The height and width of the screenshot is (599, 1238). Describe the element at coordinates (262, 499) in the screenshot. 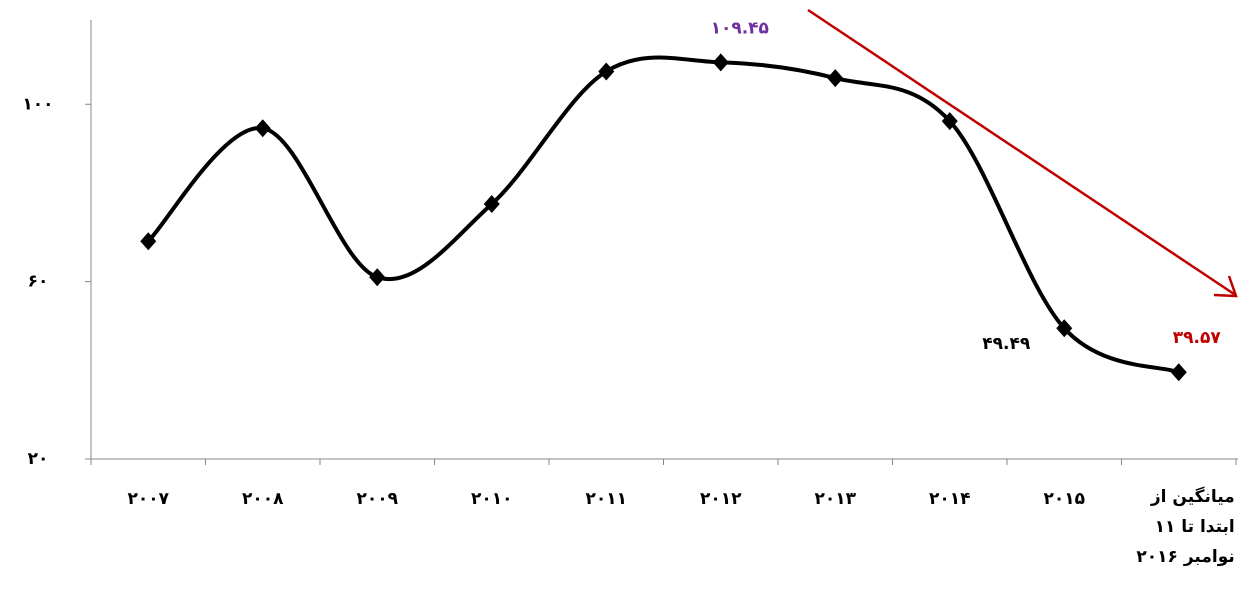

I see `x-tick-label: ۲۰۰۸` at that location.